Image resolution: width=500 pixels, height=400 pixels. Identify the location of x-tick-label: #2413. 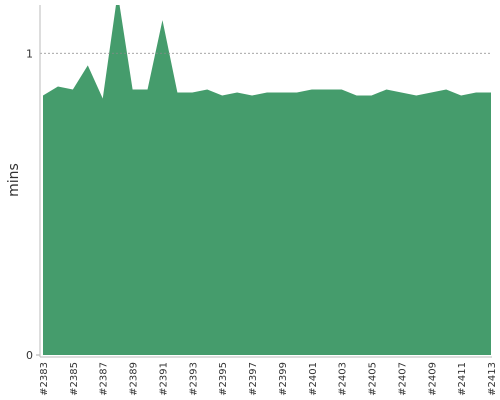
(492, 379).